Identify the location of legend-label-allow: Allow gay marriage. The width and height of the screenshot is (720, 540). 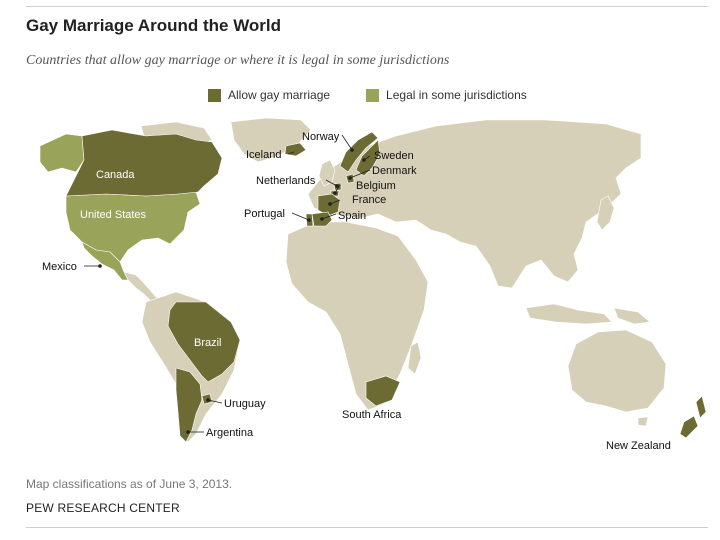
(279, 95).